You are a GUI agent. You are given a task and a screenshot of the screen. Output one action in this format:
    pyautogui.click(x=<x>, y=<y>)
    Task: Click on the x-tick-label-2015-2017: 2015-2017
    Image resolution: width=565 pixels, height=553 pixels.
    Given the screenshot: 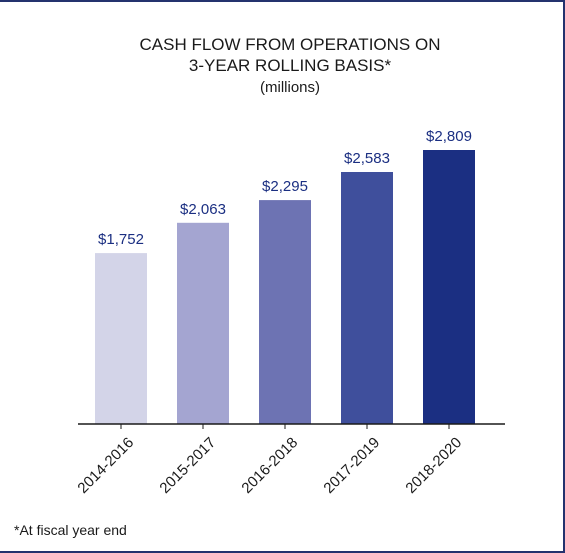 What is the action you would take?
    pyautogui.click(x=187, y=465)
    